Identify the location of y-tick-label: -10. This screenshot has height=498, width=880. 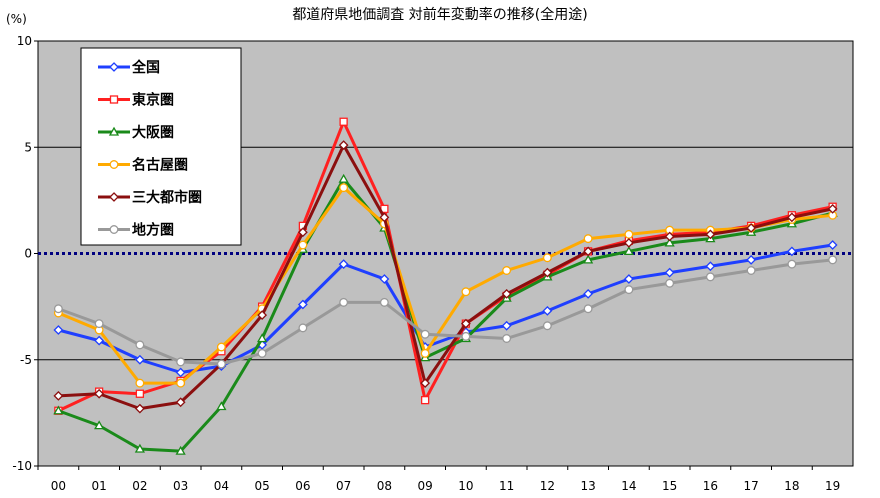
(22, 466).